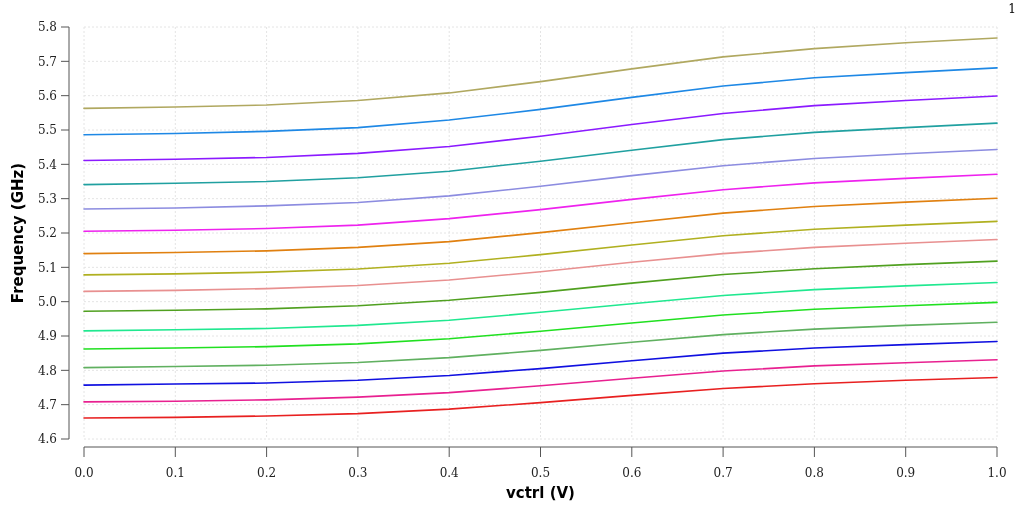 Image resolution: width=1021 pixels, height=506 pixels. I want to click on y-tick-label: 5.4, so click(47, 164).